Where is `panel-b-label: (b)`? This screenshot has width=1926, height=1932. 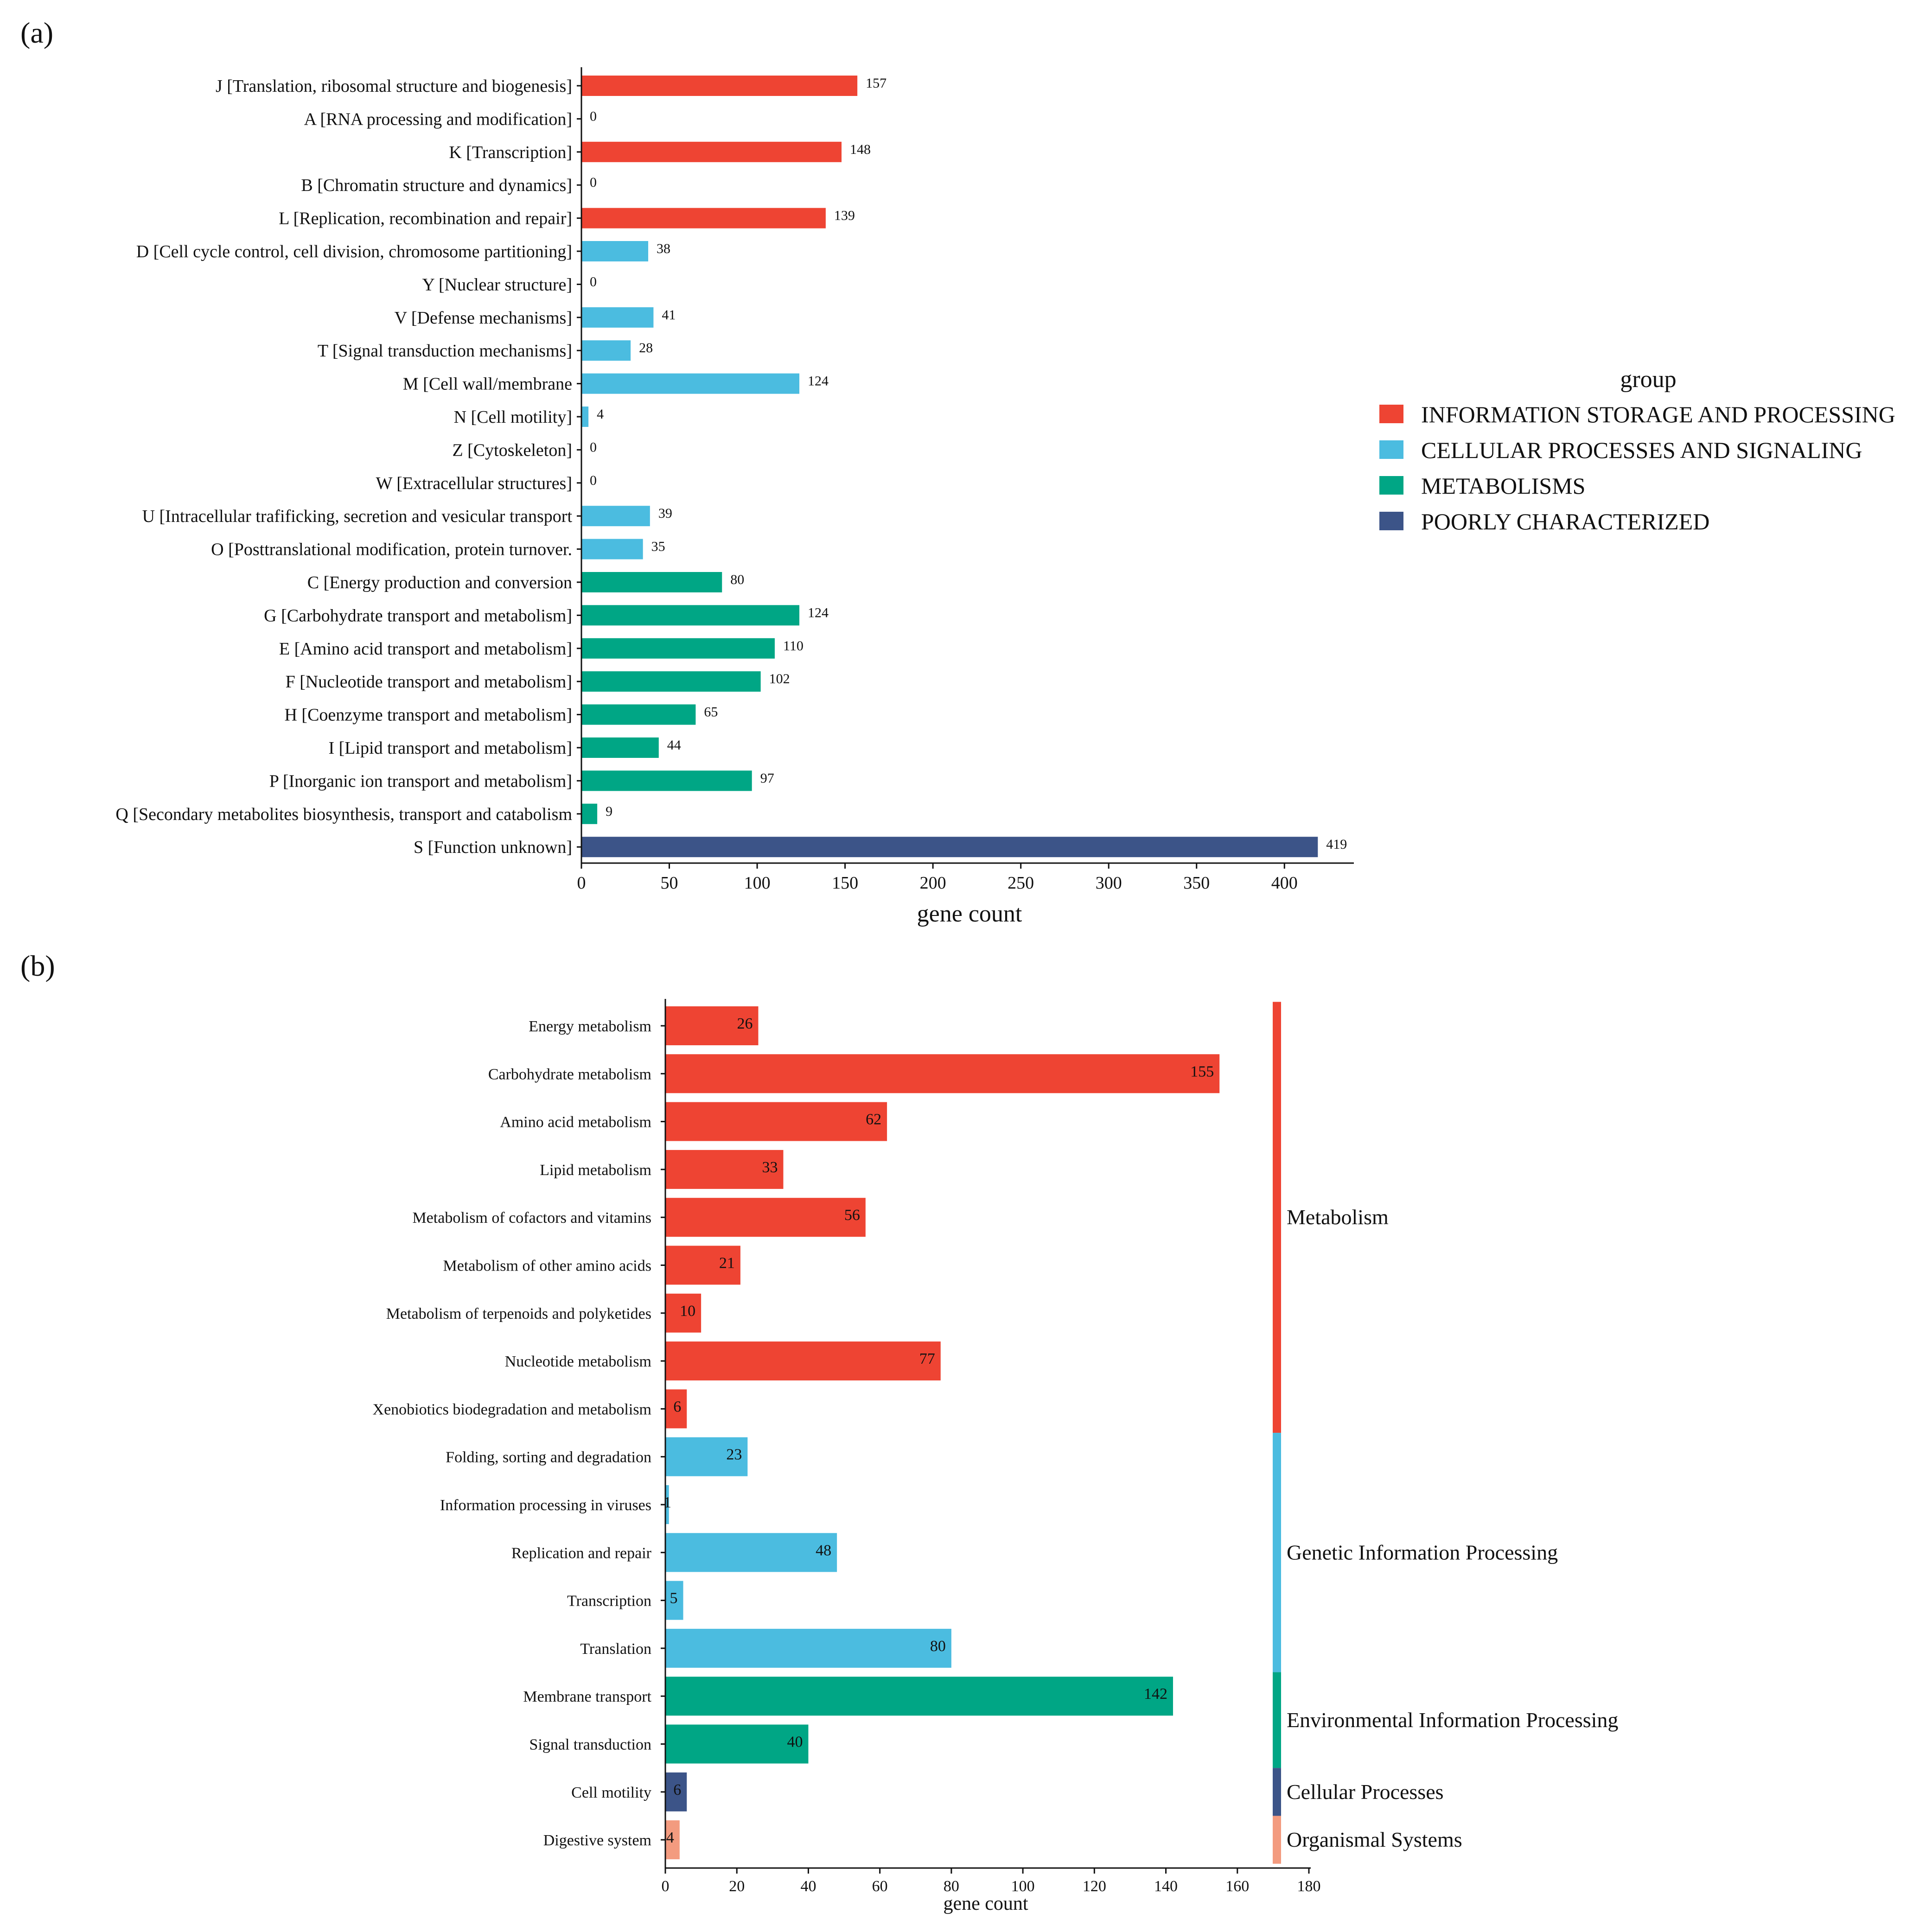
panel-b-label: (b) is located at coordinates (37, 966).